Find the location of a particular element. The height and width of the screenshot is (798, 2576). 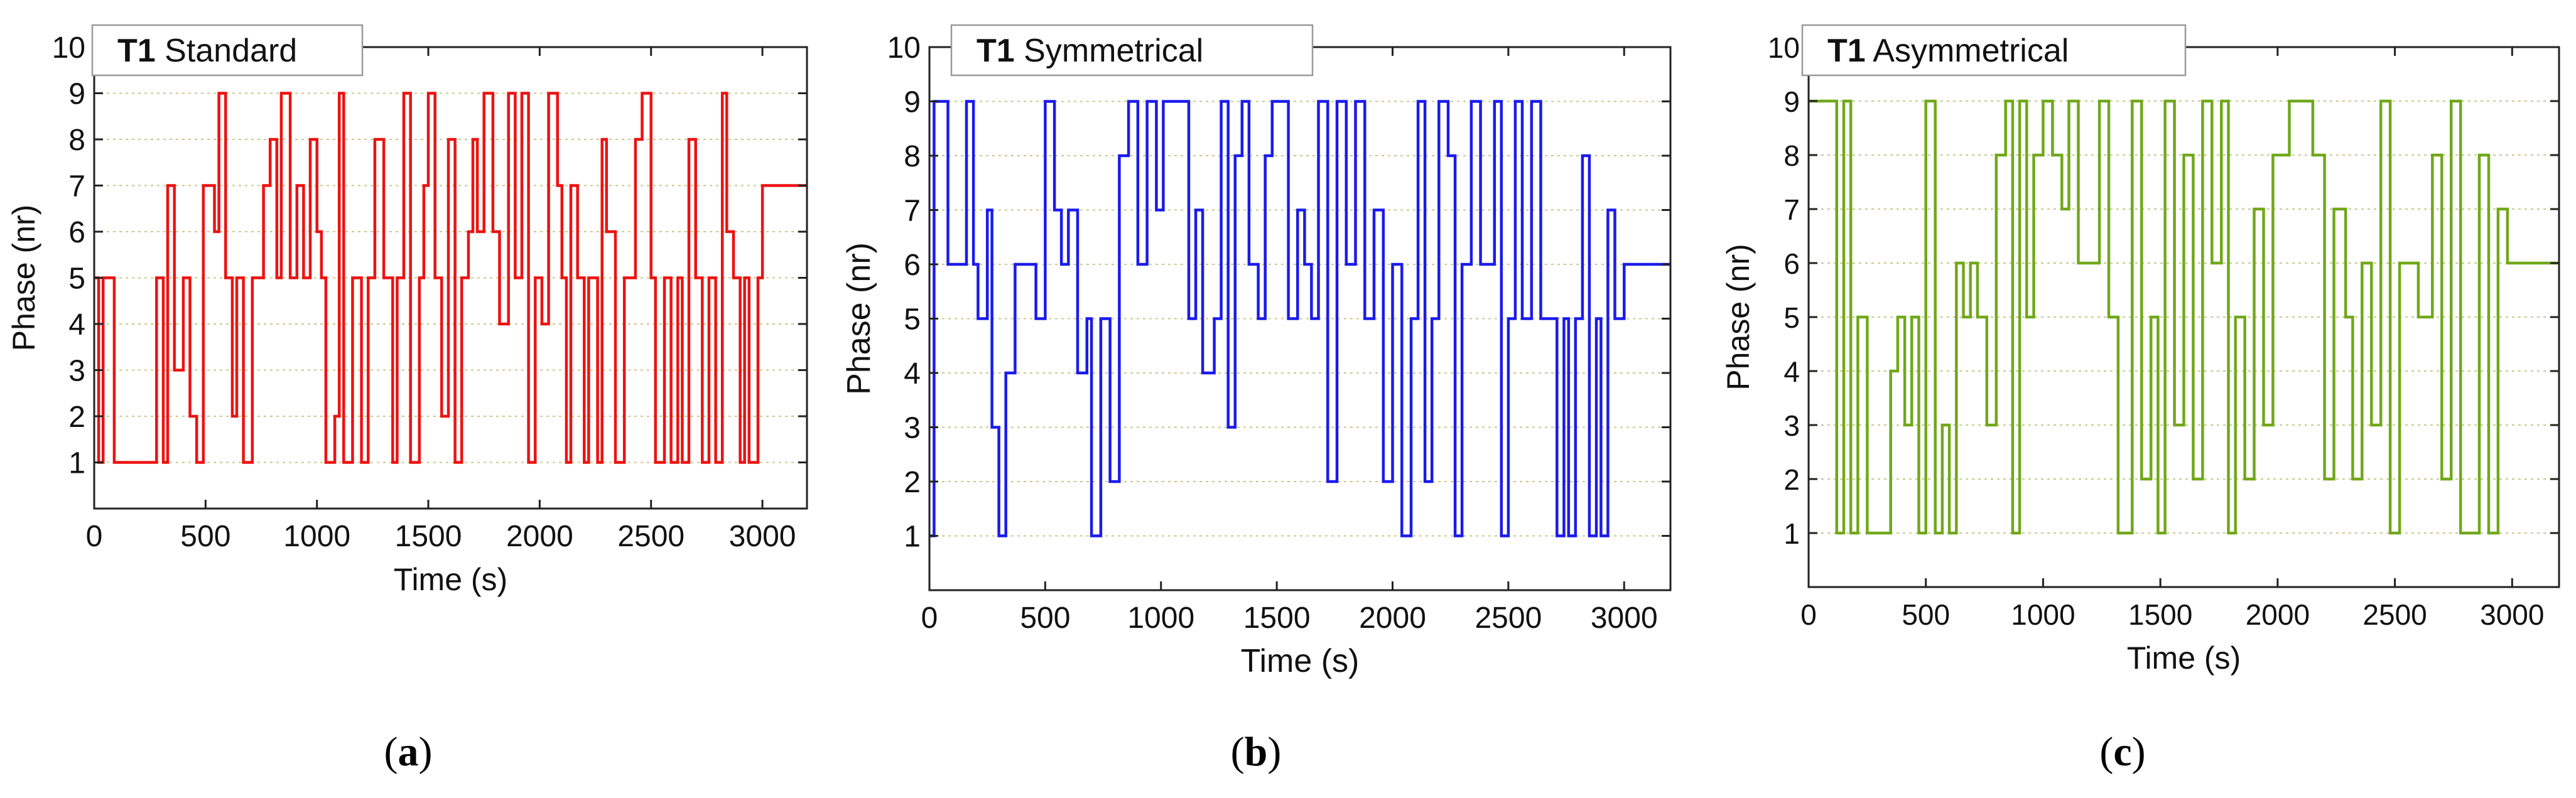

panel-label-c: (c) is located at coordinates (2122, 752).